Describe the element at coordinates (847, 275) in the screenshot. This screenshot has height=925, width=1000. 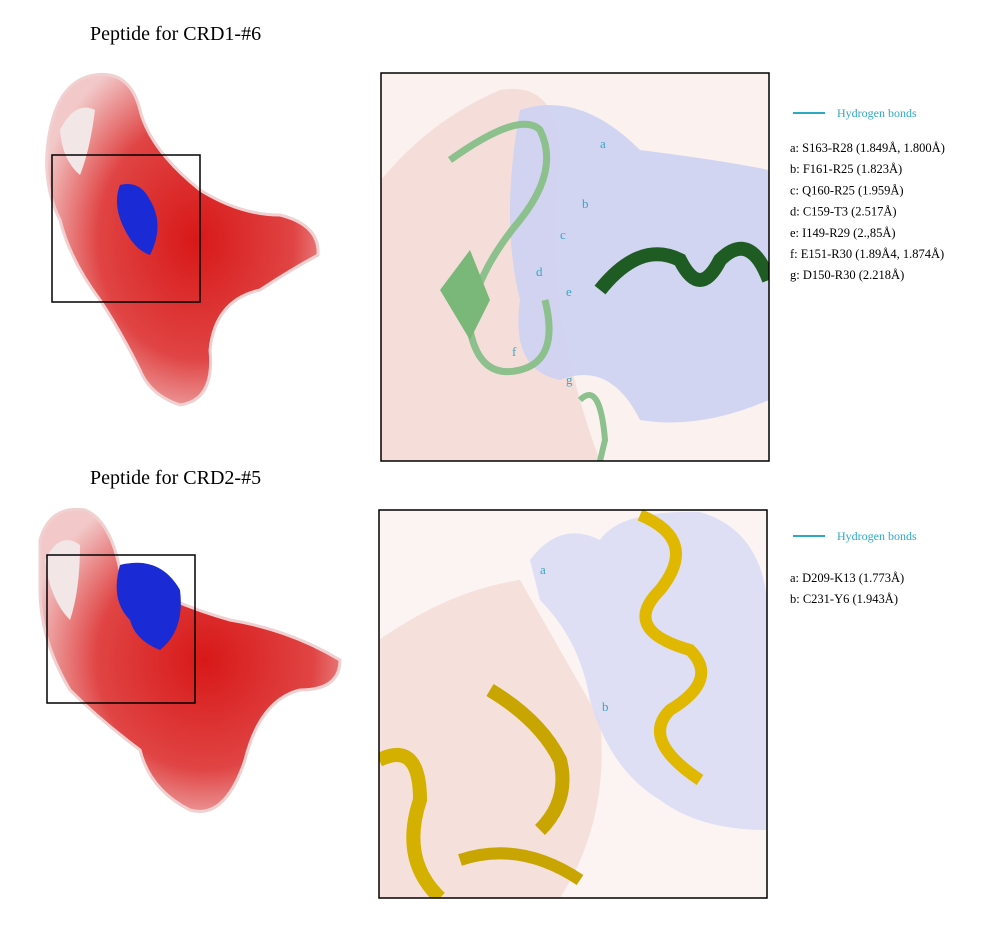
I see `bond-entry: g: D150-R30 (2.218Å)` at that location.